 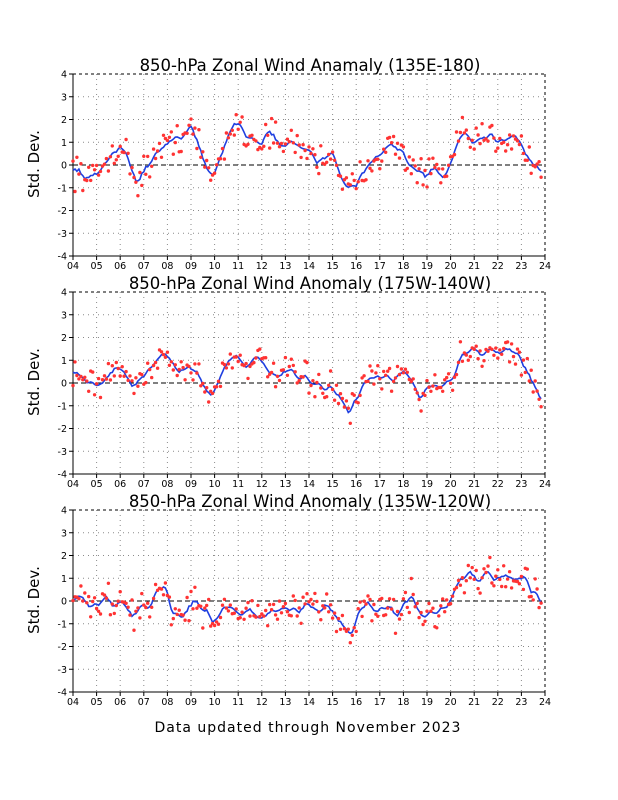 What do you see at coordinates (64, 315) in the screenshot?
I see `y-tick-label: 3` at bounding box center [64, 315].